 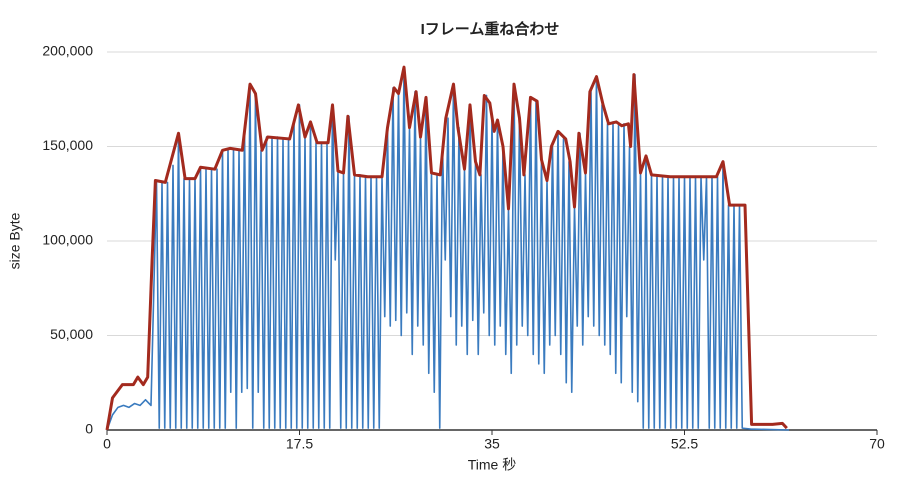 What do you see at coordinates (684, 444) in the screenshot?
I see `x-tick-label: 52.5` at bounding box center [684, 444].